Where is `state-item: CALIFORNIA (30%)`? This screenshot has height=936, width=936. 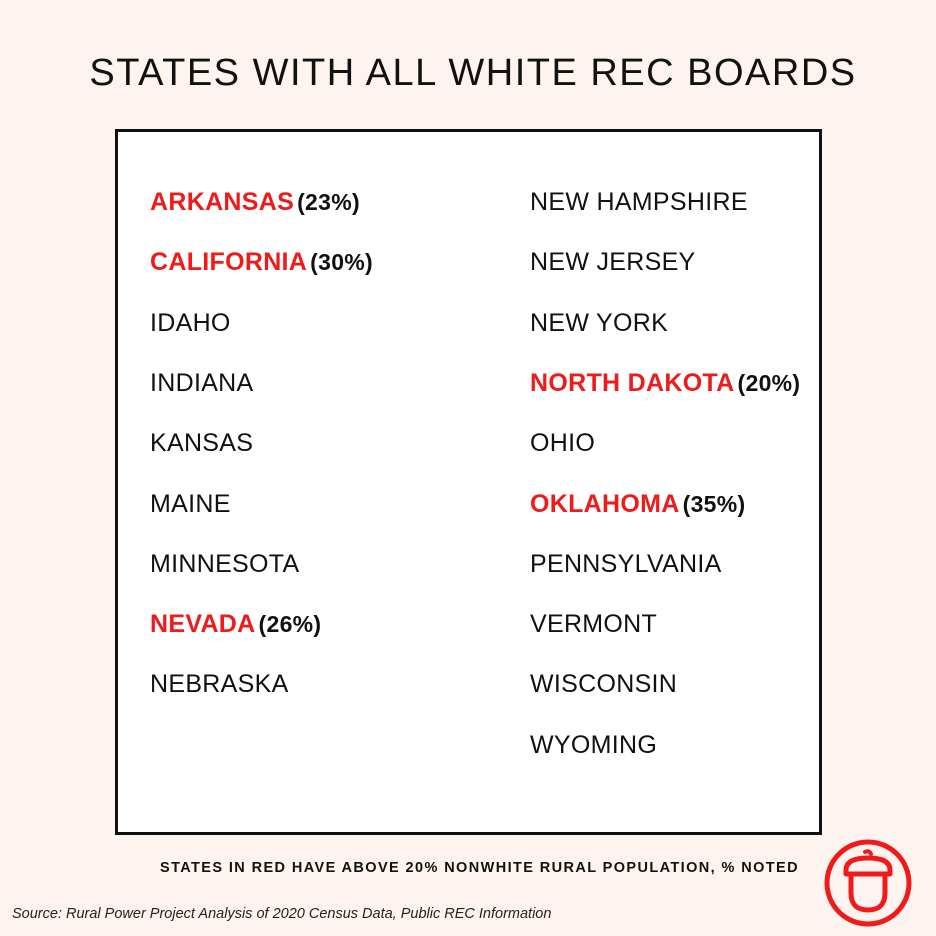 state-item: CALIFORNIA (30%) is located at coordinates (261, 262).